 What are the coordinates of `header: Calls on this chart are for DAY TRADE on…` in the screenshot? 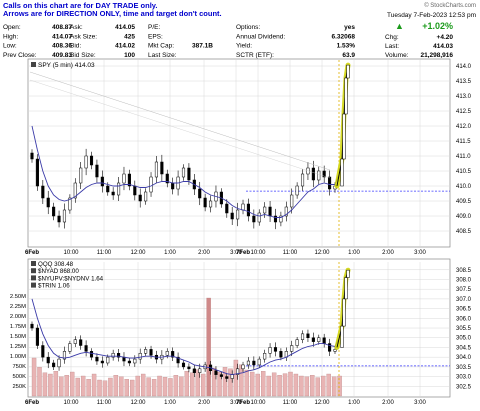 It's located at (239, 10).